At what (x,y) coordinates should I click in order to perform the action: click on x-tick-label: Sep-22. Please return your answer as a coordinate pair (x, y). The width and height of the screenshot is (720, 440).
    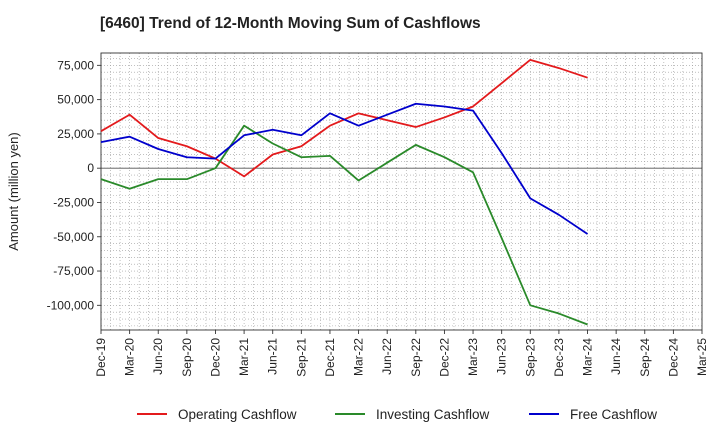
    Looking at the image, I should click on (416, 357).